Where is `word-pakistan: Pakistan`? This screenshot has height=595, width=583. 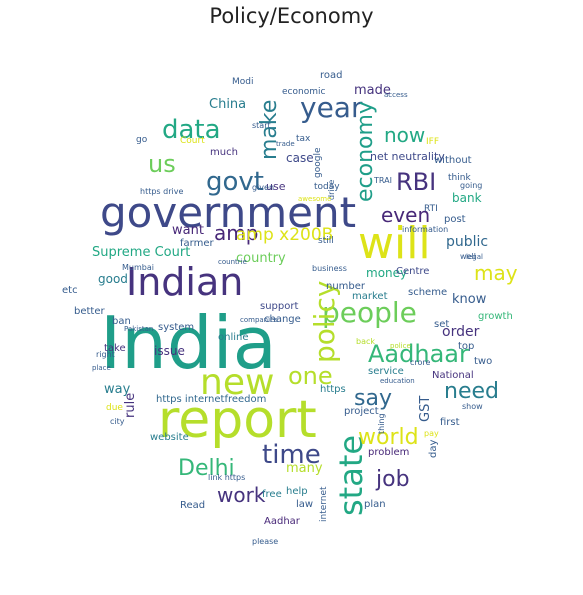 word-pakistan: Pakistan is located at coordinates (138, 329).